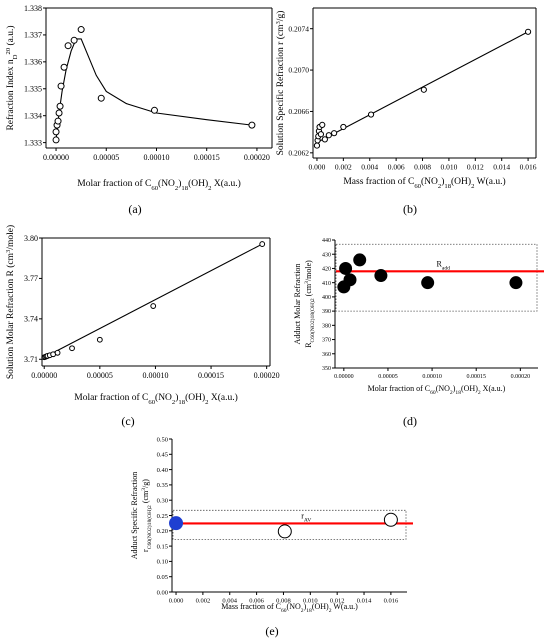 This screenshot has width=550, height=643. What do you see at coordinates (283, 601) in the screenshot?
I see `e-x-tick-label: 0.008` at bounding box center [283, 601].